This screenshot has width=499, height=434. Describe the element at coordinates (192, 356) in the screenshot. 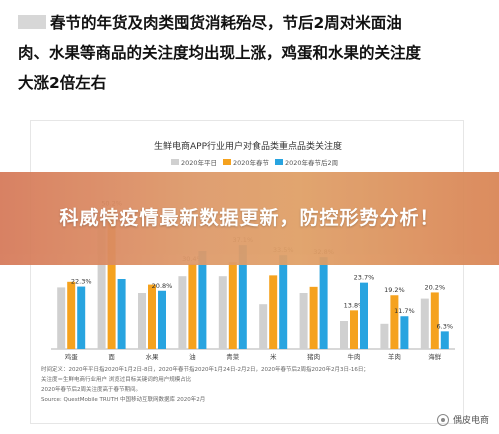

I see `x-tick-label: 油` at that location.